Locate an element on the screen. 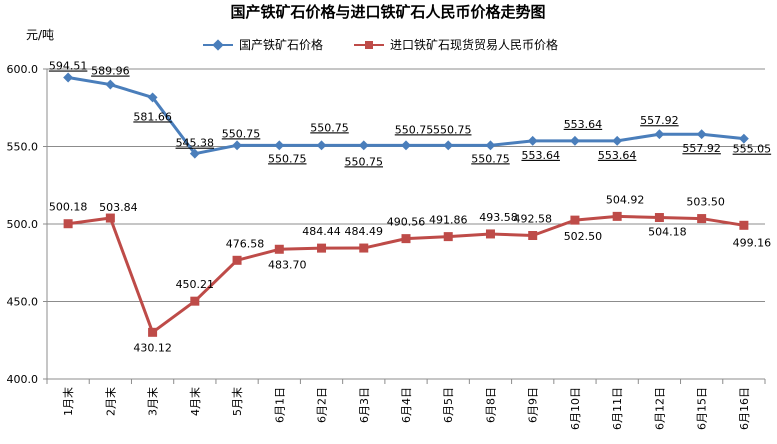  x-tick-label: 6月4日 is located at coordinates (406, 405).